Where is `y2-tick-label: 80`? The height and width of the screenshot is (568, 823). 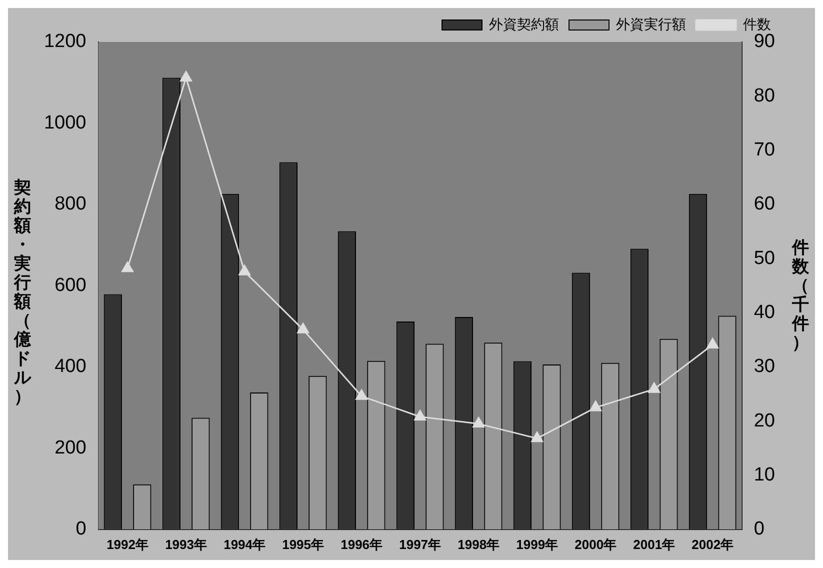 y2-tick-label: 80 is located at coordinates (765, 95).